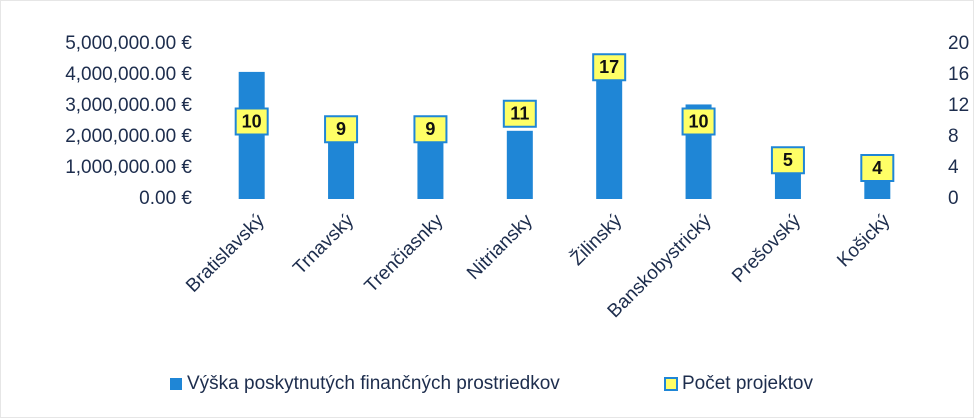 The image size is (974, 418). What do you see at coordinates (953, 136) in the screenshot?
I see `y2-tick-label: 8` at bounding box center [953, 136].